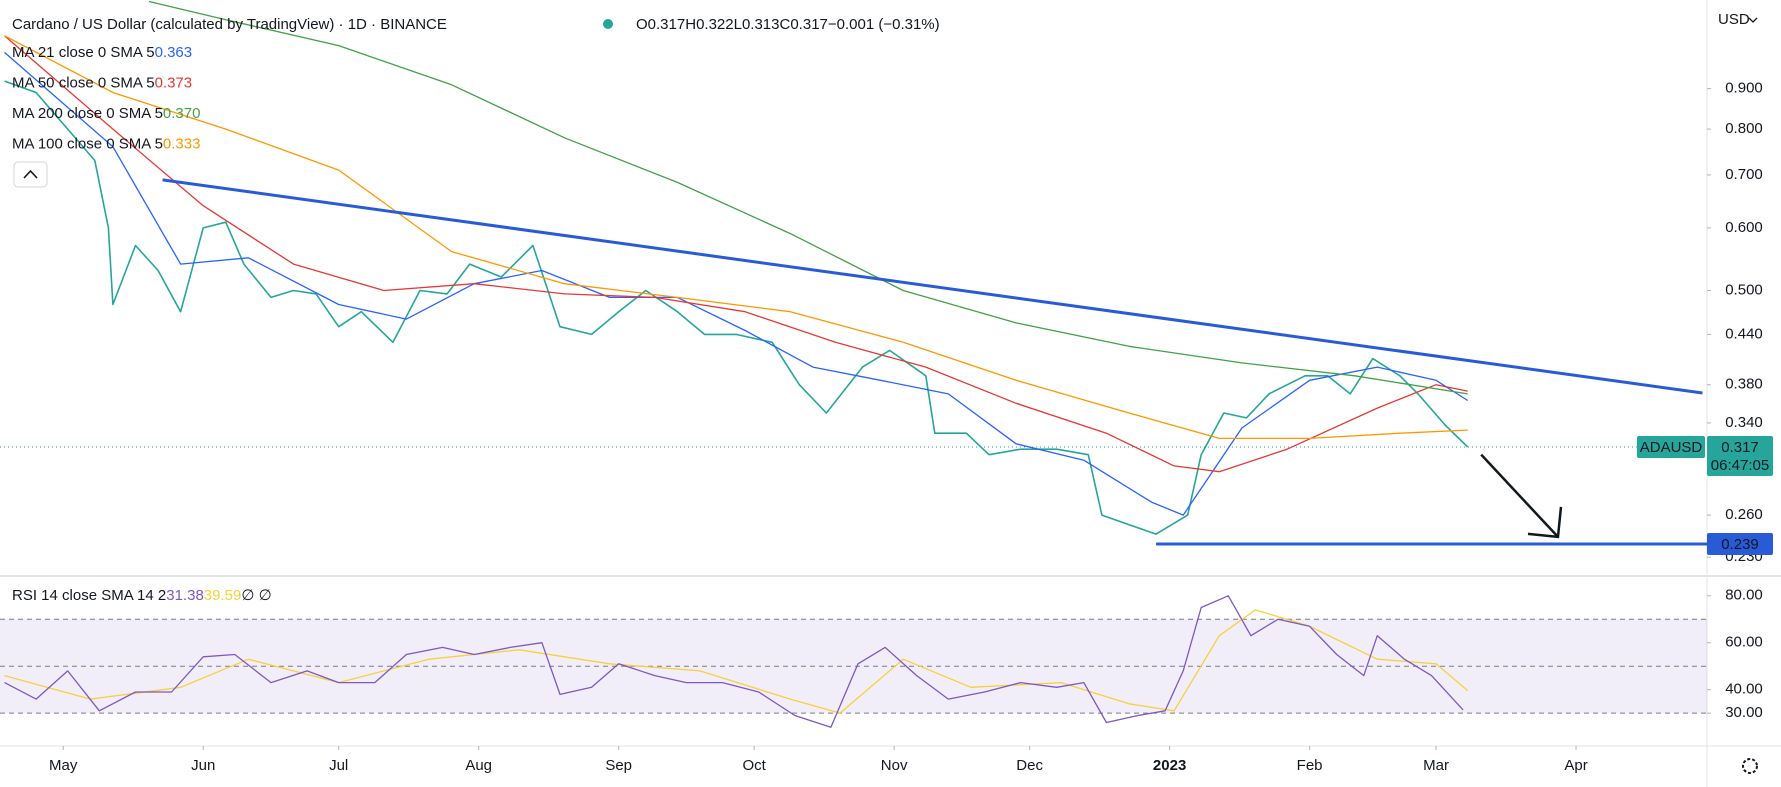  I want to click on arrow, so click(1519, 495).